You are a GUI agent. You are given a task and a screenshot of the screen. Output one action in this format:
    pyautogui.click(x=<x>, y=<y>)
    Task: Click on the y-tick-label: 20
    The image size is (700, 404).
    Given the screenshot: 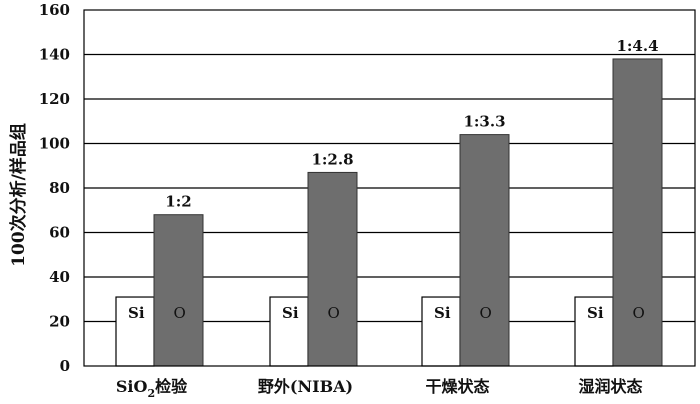 What is the action you would take?
    pyautogui.click(x=59, y=322)
    